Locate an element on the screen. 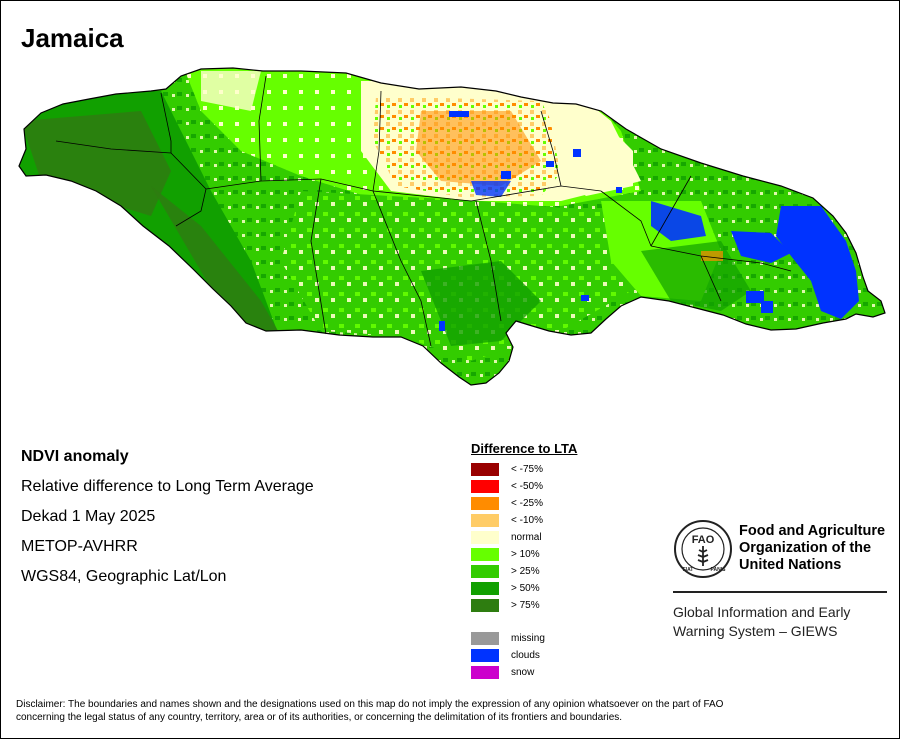  legend-label: > 10% is located at coordinates (525, 554).